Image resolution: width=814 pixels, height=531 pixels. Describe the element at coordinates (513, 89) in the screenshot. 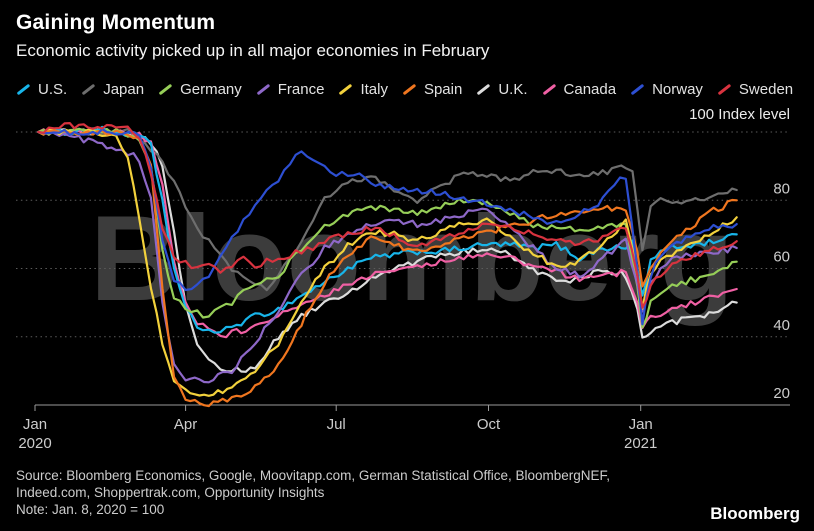

I see `legend-label-uk: U.K.` at that location.